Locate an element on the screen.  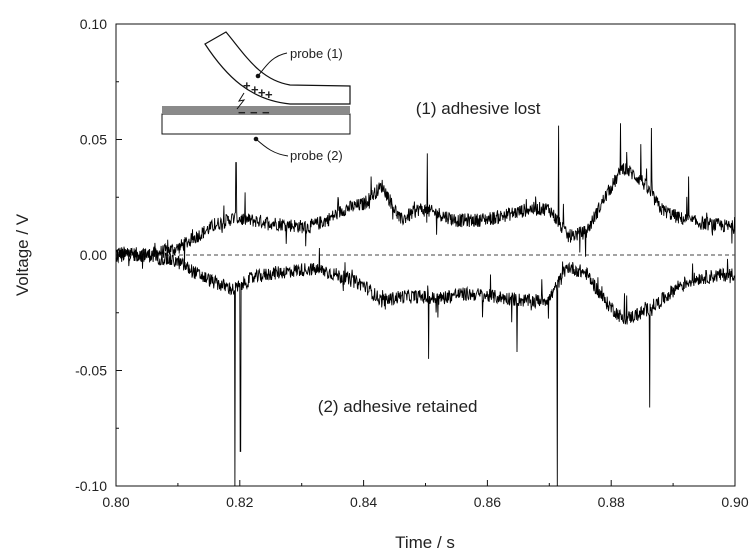
y-tick-label: -0.05 is located at coordinates (91, 371).